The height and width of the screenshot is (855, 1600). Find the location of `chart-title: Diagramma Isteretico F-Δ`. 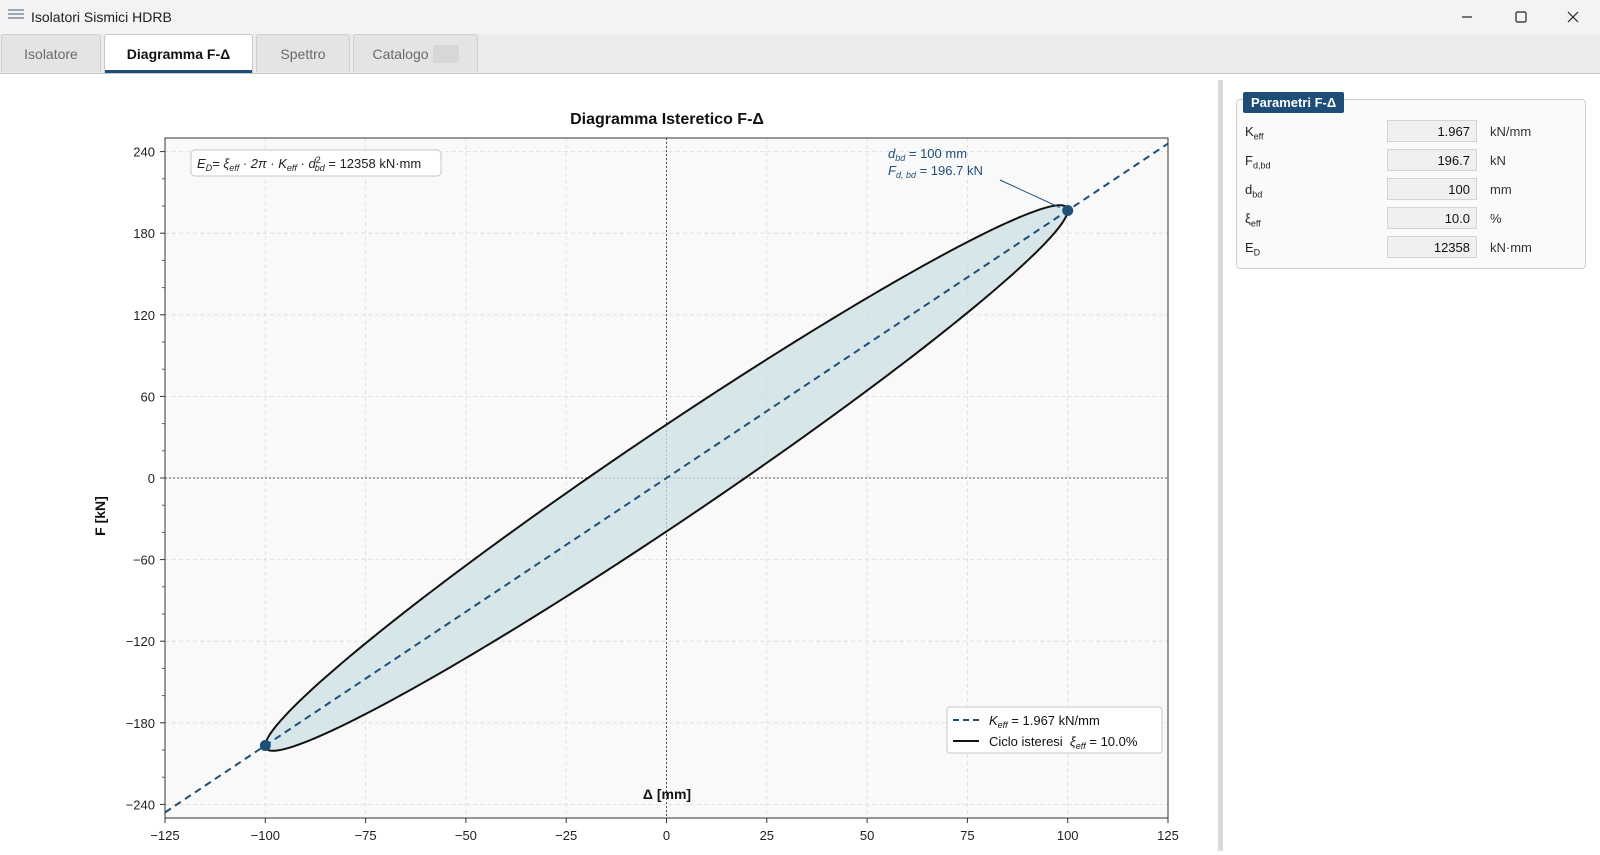

chart-title: Diagramma Isteretico F-Δ is located at coordinates (667, 119).